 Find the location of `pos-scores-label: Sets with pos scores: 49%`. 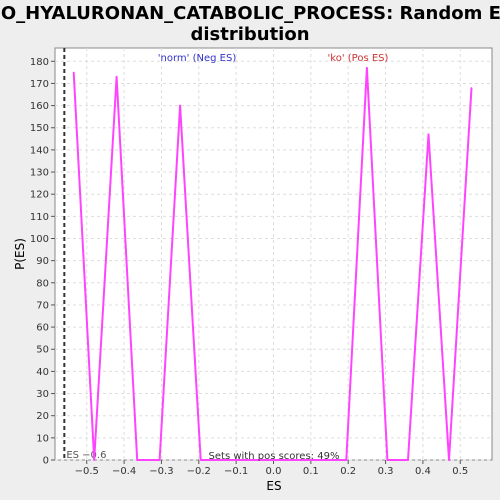

pos-scores-label: Sets with pos scores: 49% is located at coordinates (274, 456).